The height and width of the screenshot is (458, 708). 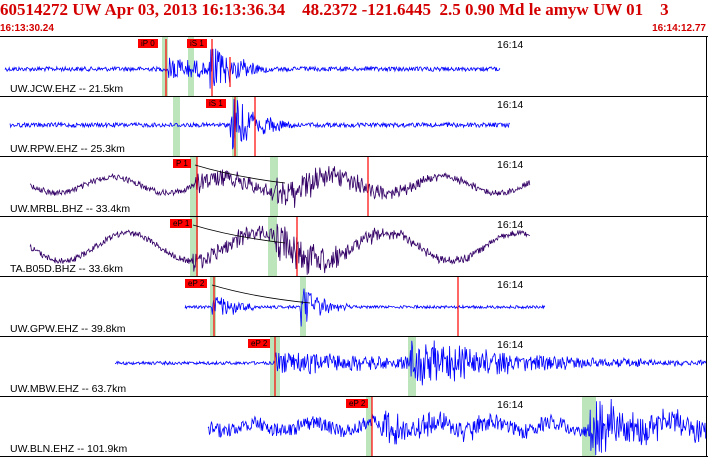 What do you see at coordinates (68, 329) in the screenshot?
I see `station-label: UW.GPW.EHZ -- 39.8km` at bounding box center [68, 329].